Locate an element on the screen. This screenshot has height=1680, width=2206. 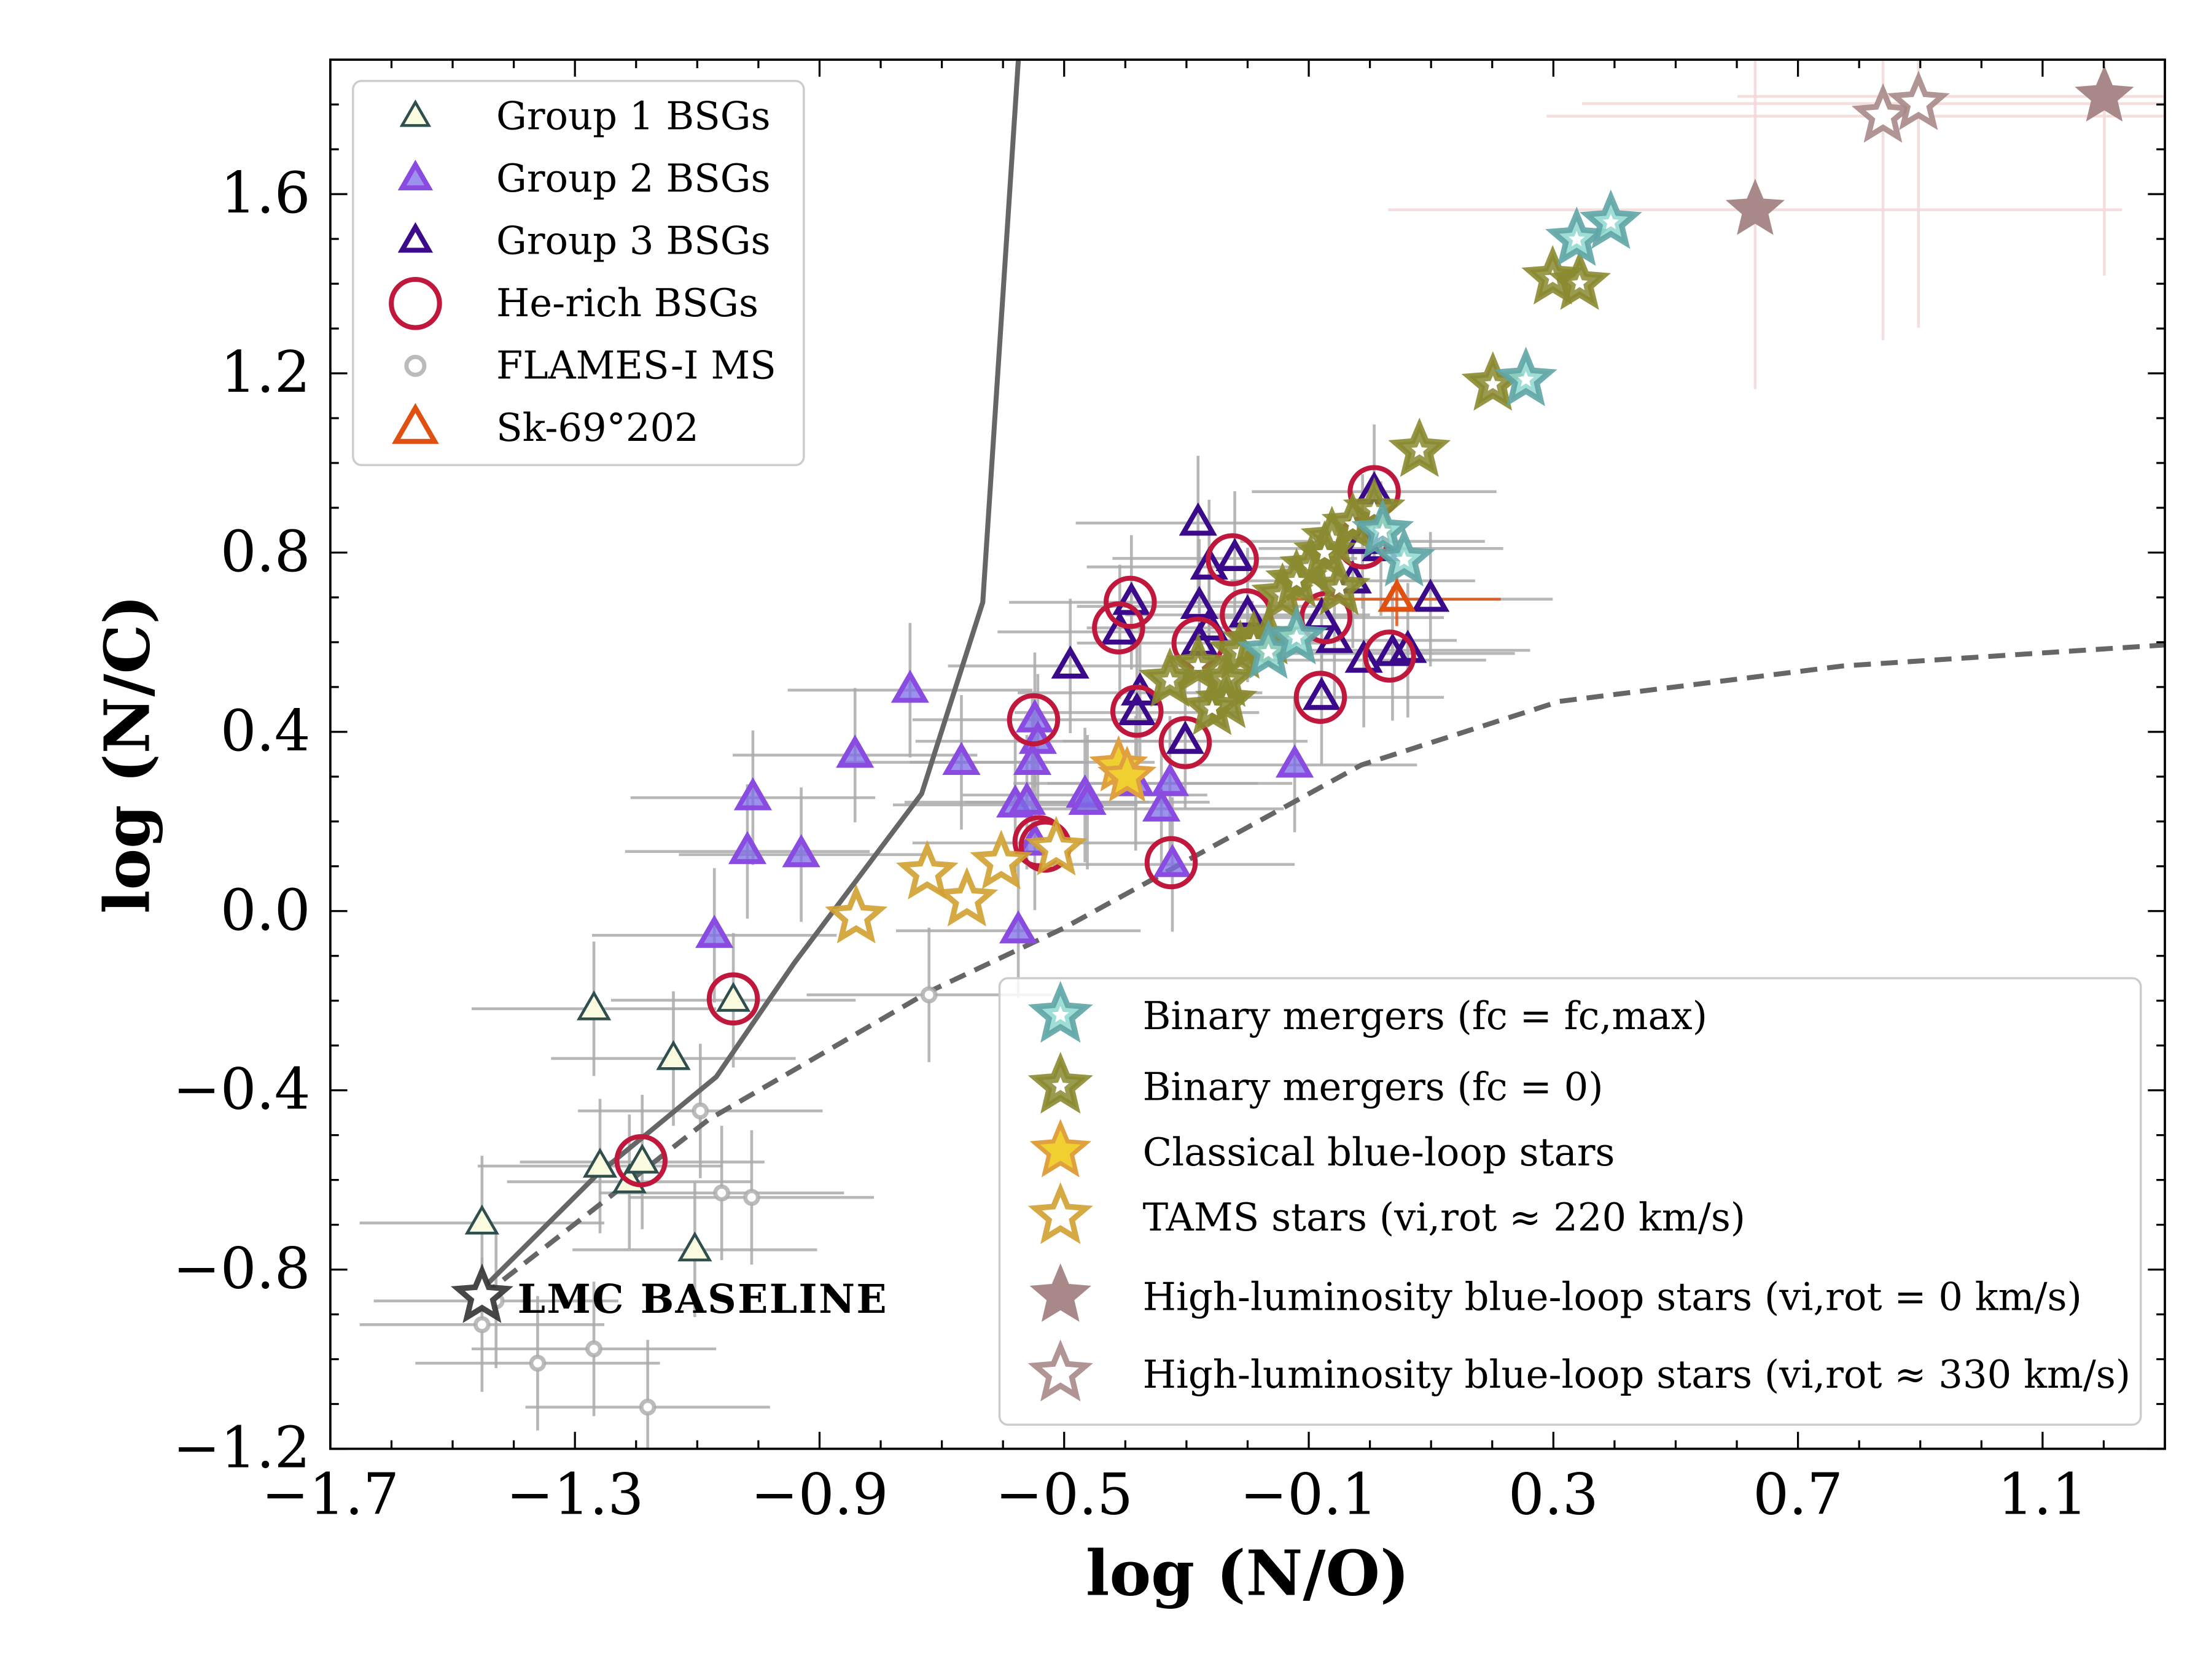
y-tick-label: −0.4 is located at coordinates (241, 1089).